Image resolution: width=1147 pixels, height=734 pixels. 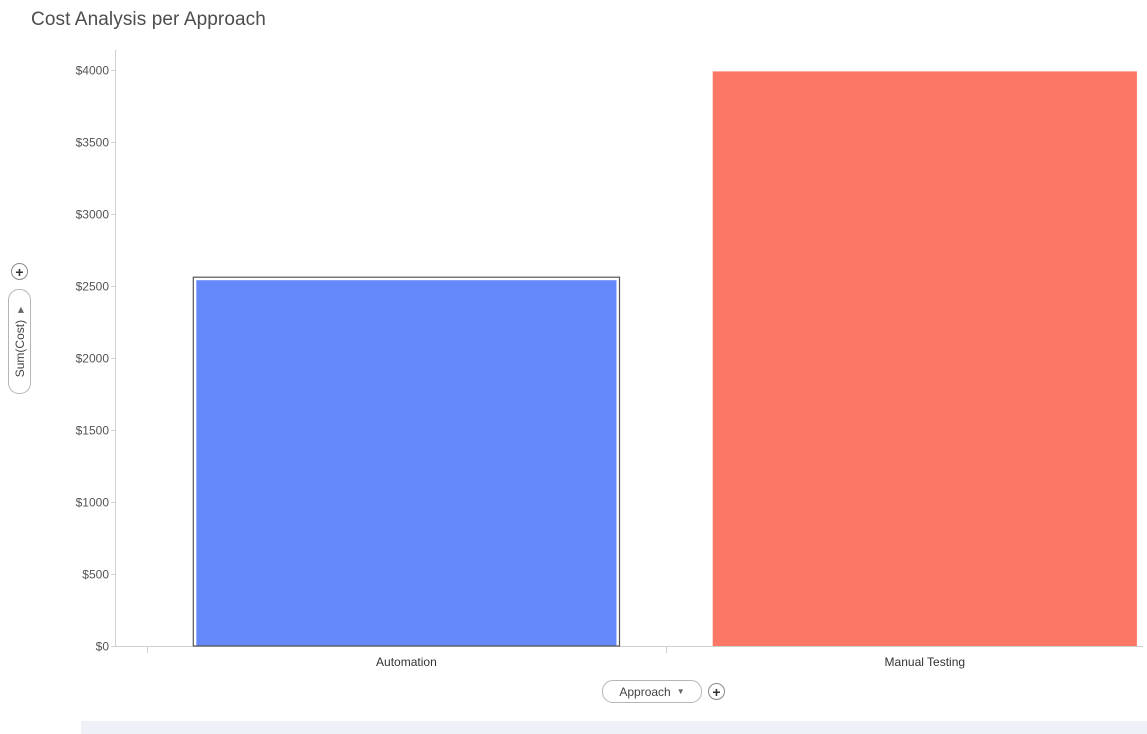 What do you see at coordinates (925, 662) in the screenshot?
I see `x-category-label: Manual Testing` at bounding box center [925, 662].